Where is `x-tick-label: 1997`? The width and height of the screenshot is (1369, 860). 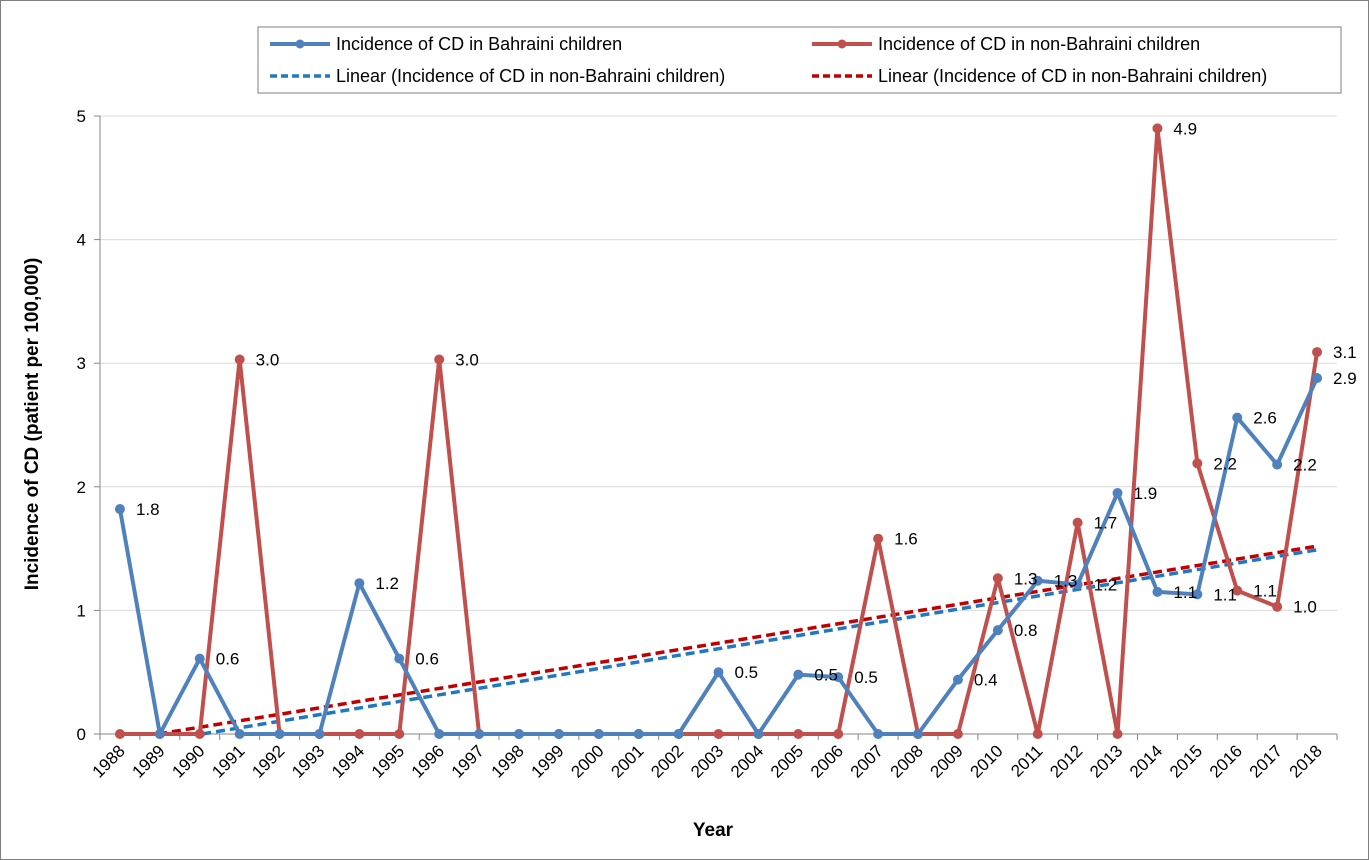 x-tick-label: 1997 is located at coordinates (468, 761).